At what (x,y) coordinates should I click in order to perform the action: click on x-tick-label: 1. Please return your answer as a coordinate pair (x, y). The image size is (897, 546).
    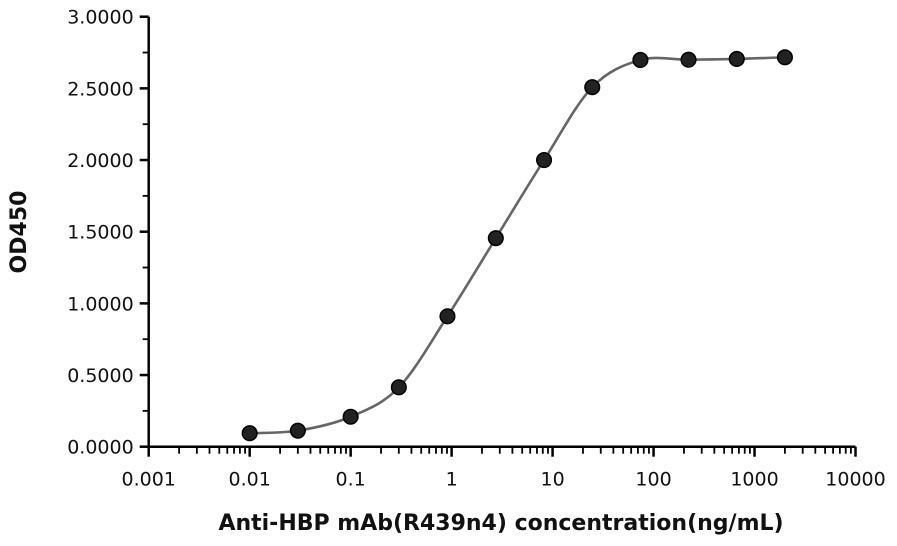
    Looking at the image, I should click on (452, 480).